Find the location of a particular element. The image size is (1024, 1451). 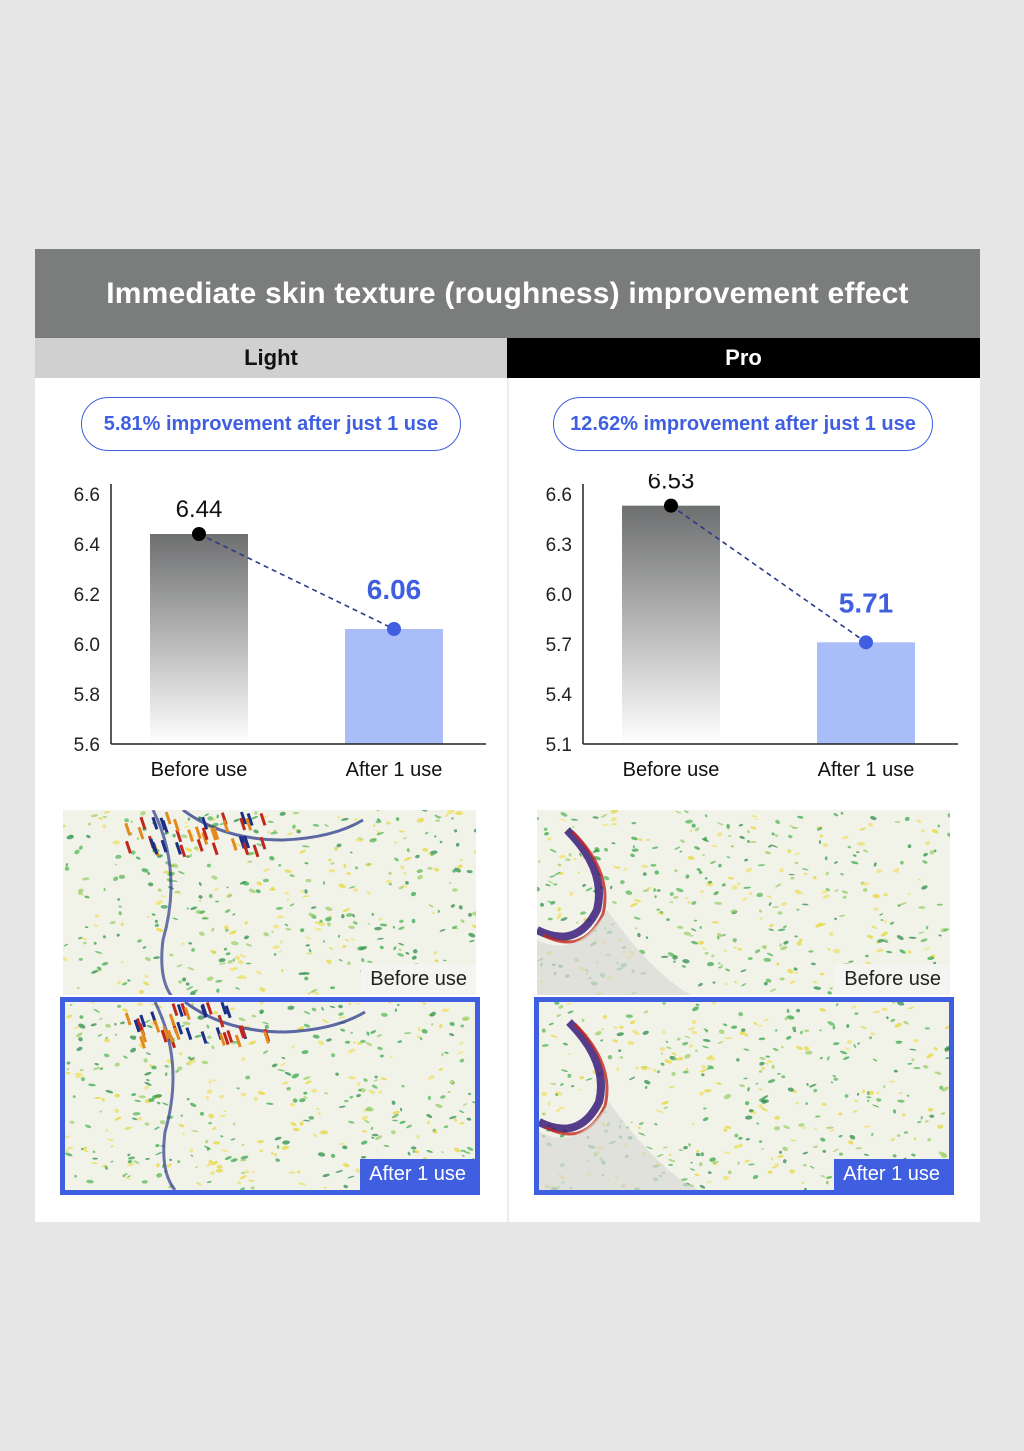

y-tick-label: 5.7 is located at coordinates (559, 645).